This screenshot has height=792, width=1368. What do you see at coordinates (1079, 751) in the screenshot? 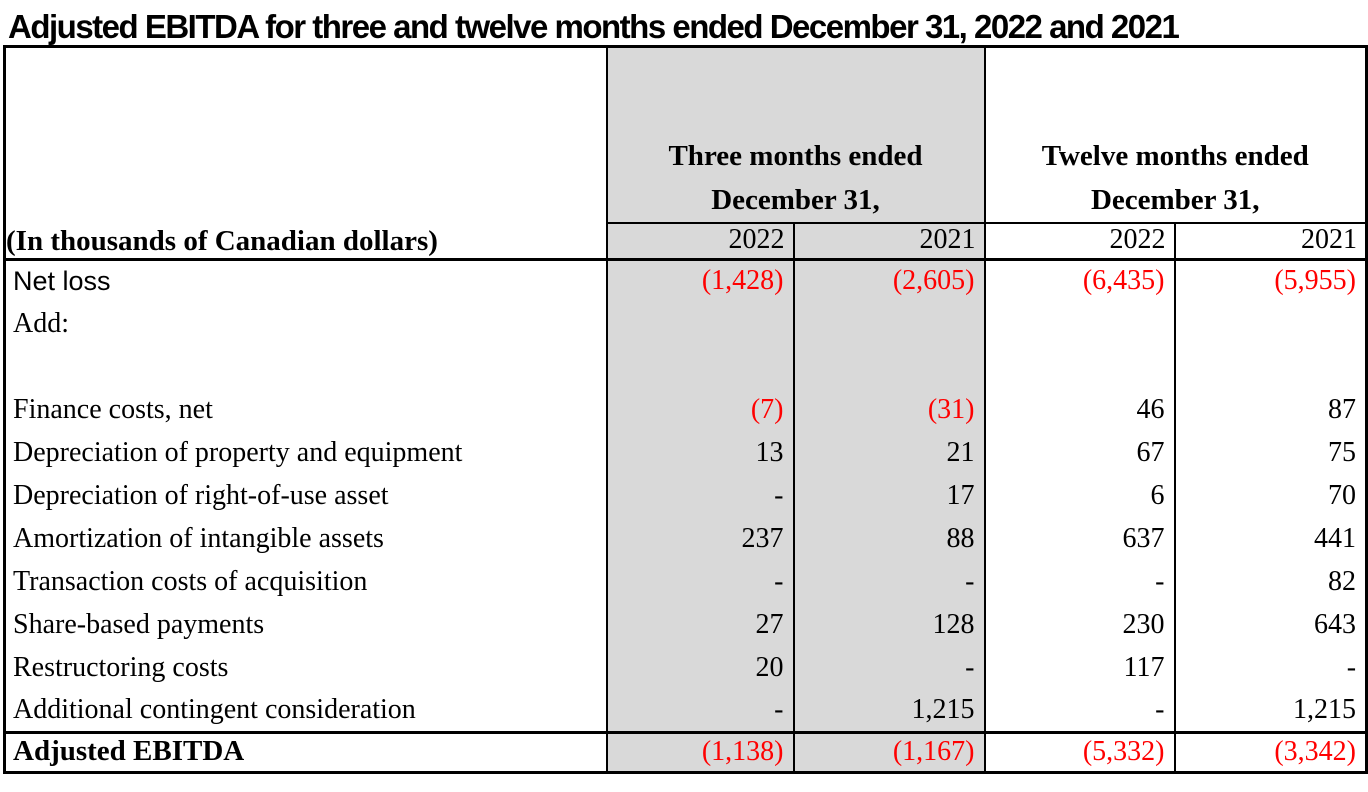
I see `value-cell: (5,332)` at bounding box center [1079, 751].